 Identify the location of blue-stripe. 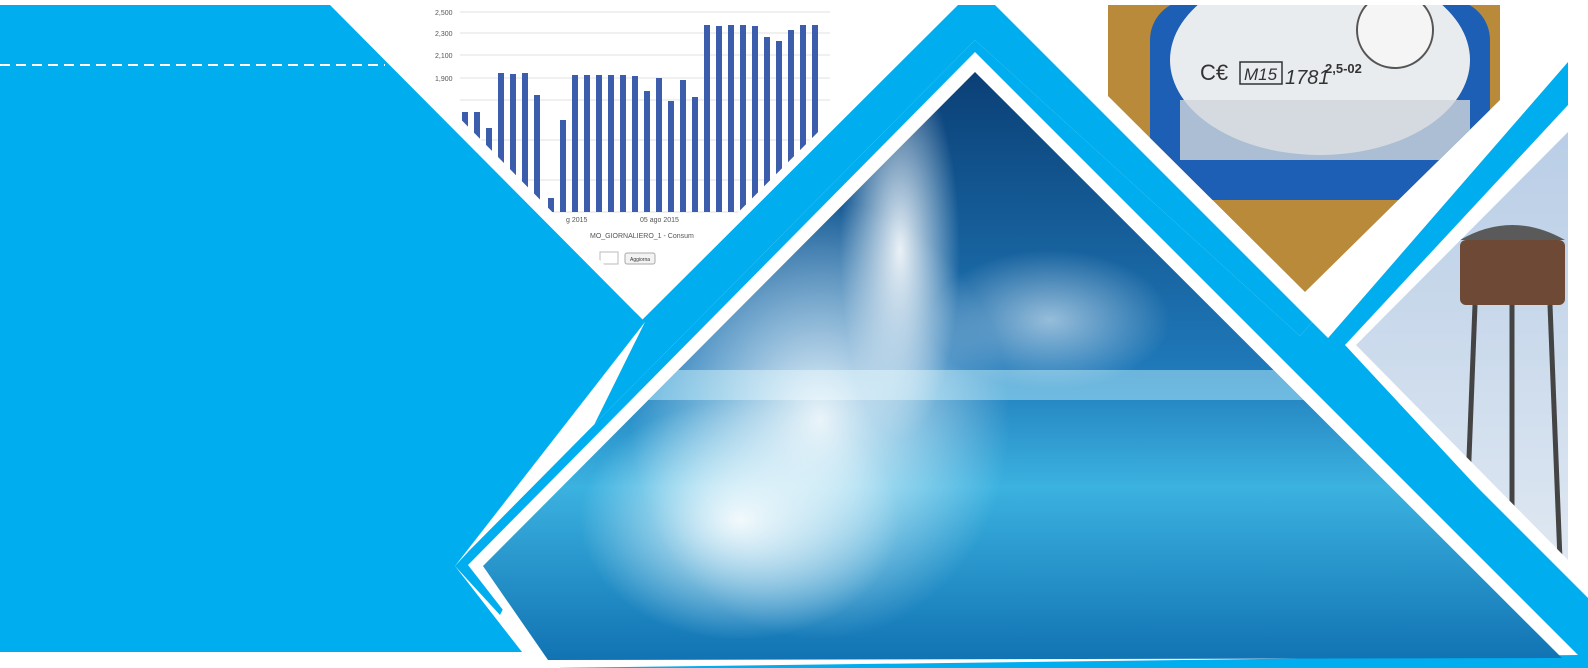
(1445, 343).